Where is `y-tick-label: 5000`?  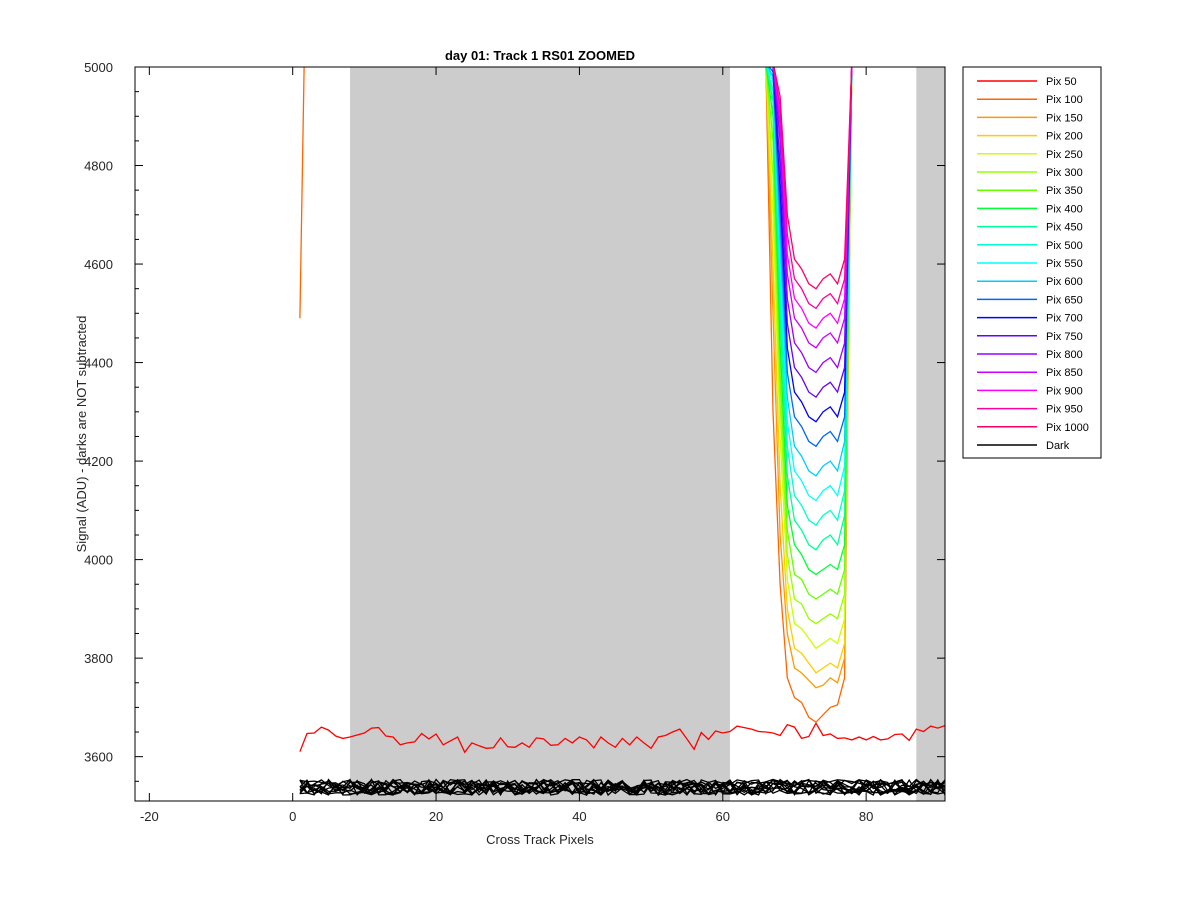 y-tick-label: 5000 is located at coordinates (98, 67).